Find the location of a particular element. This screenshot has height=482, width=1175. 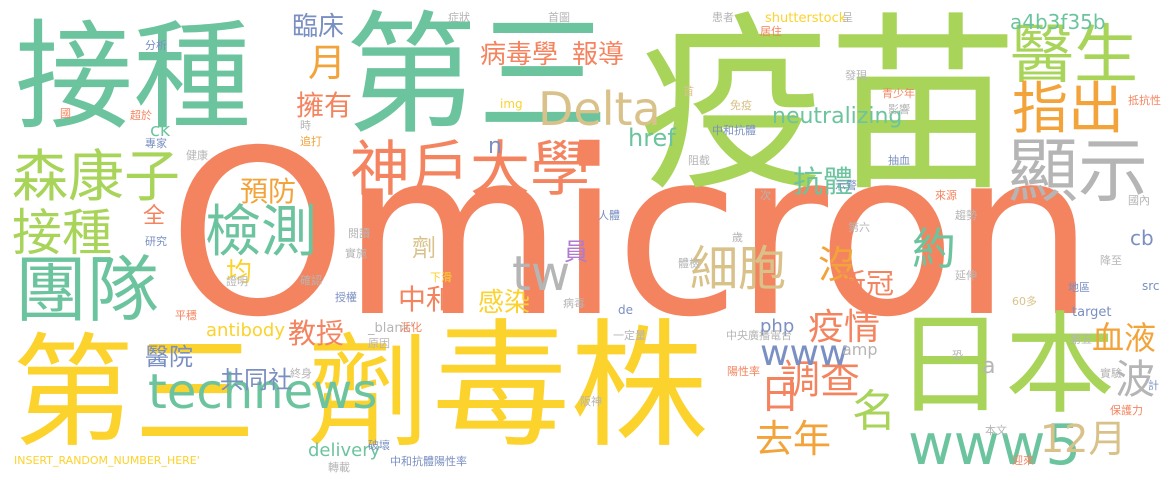

word-expert: 專家 is located at coordinates (156, 143).